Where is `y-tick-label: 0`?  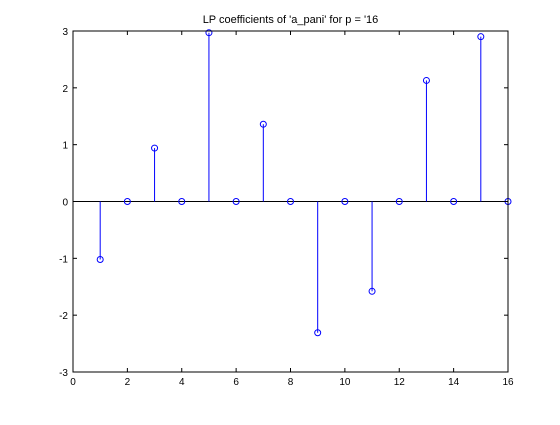
y-tick-label: 0 is located at coordinates (65, 203).